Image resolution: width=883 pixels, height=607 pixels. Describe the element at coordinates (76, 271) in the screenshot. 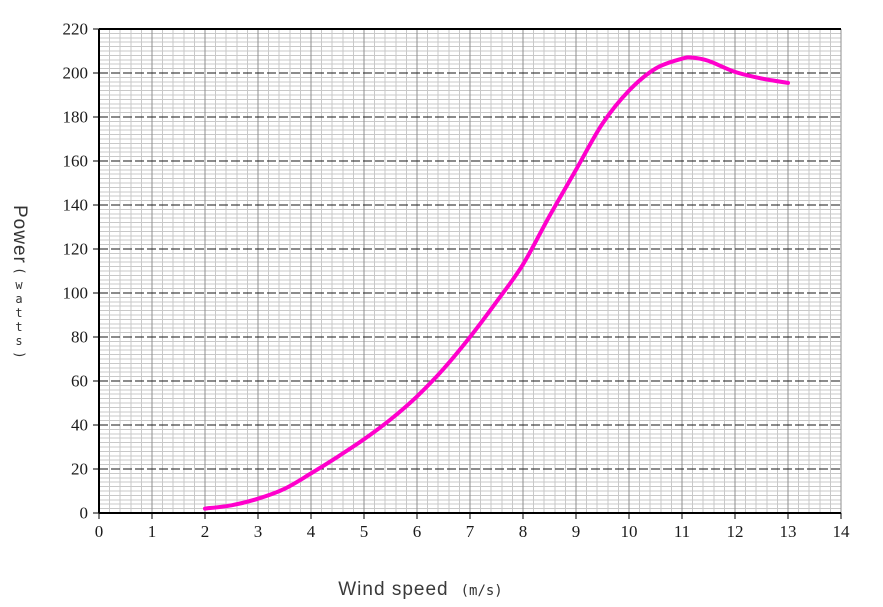

I see `y-tick-labels: 0 20 40 60 80 100 120 140 160 180 200 220` at that location.